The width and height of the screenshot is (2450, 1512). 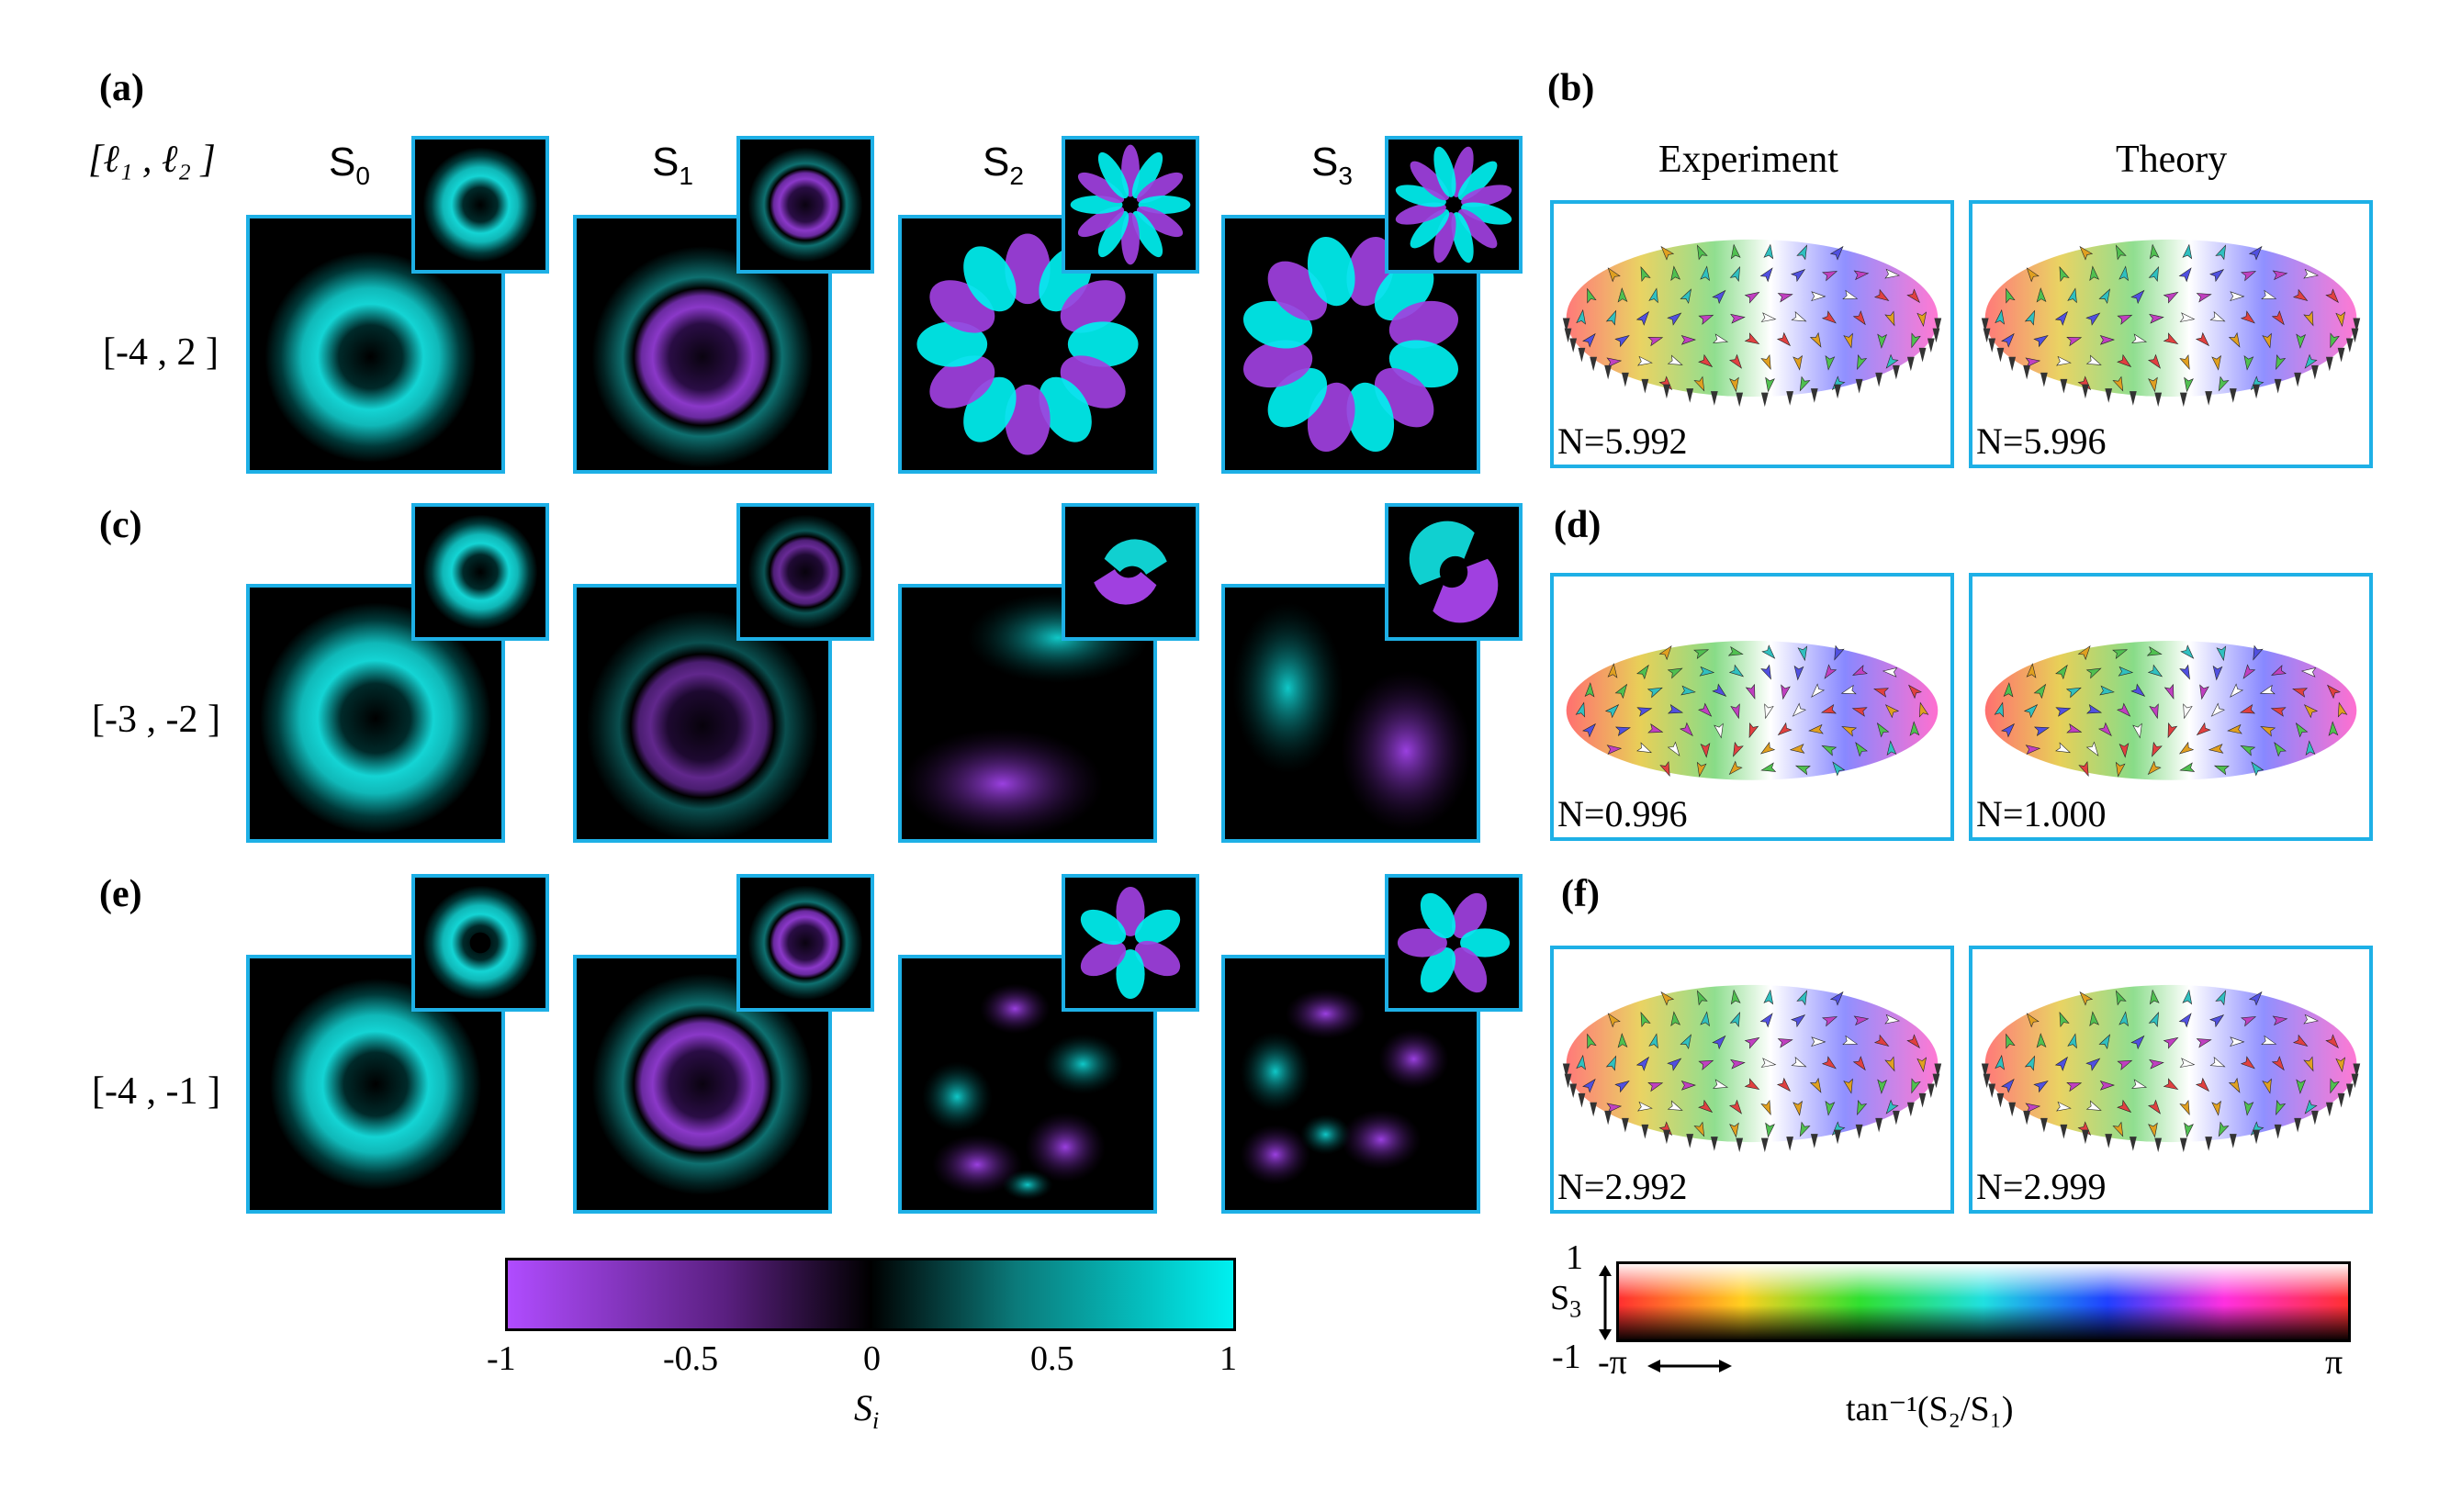 I want to click on column-header-s1: S1, so click(x=672, y=165).